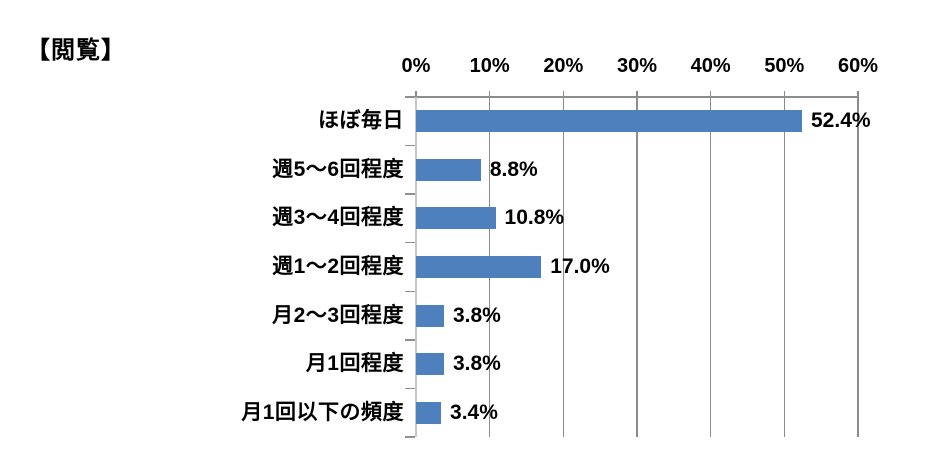 The image size is (925, 457). I want to click on value-label: 17.0%, so click(580, 266).